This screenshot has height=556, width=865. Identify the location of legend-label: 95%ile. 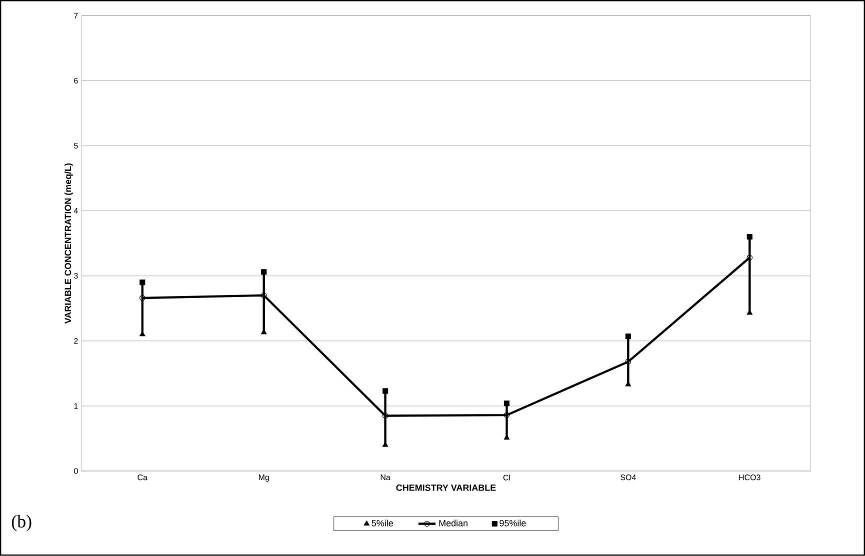
(513, 523).